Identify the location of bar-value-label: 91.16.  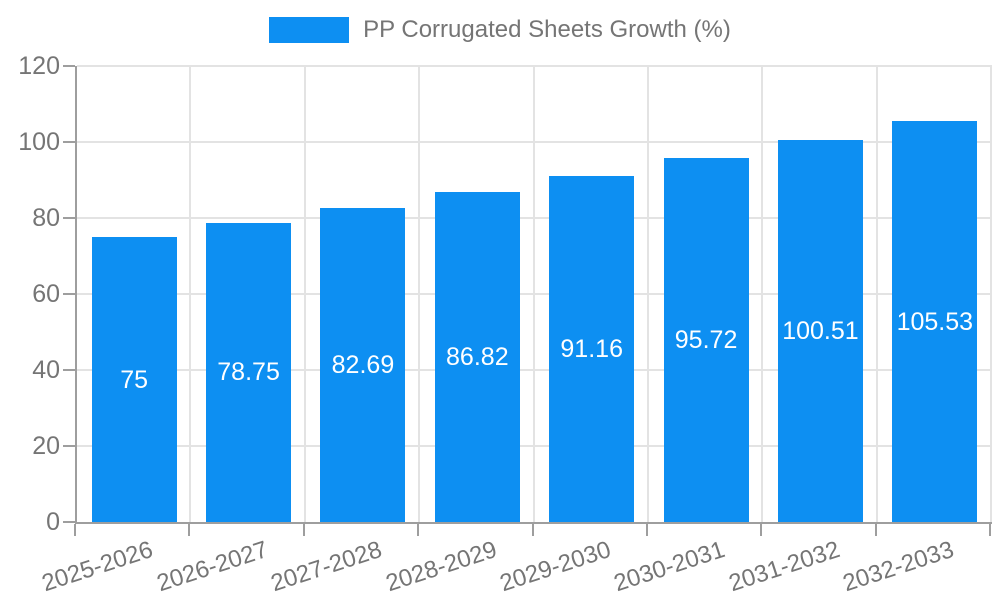
(591, 348).